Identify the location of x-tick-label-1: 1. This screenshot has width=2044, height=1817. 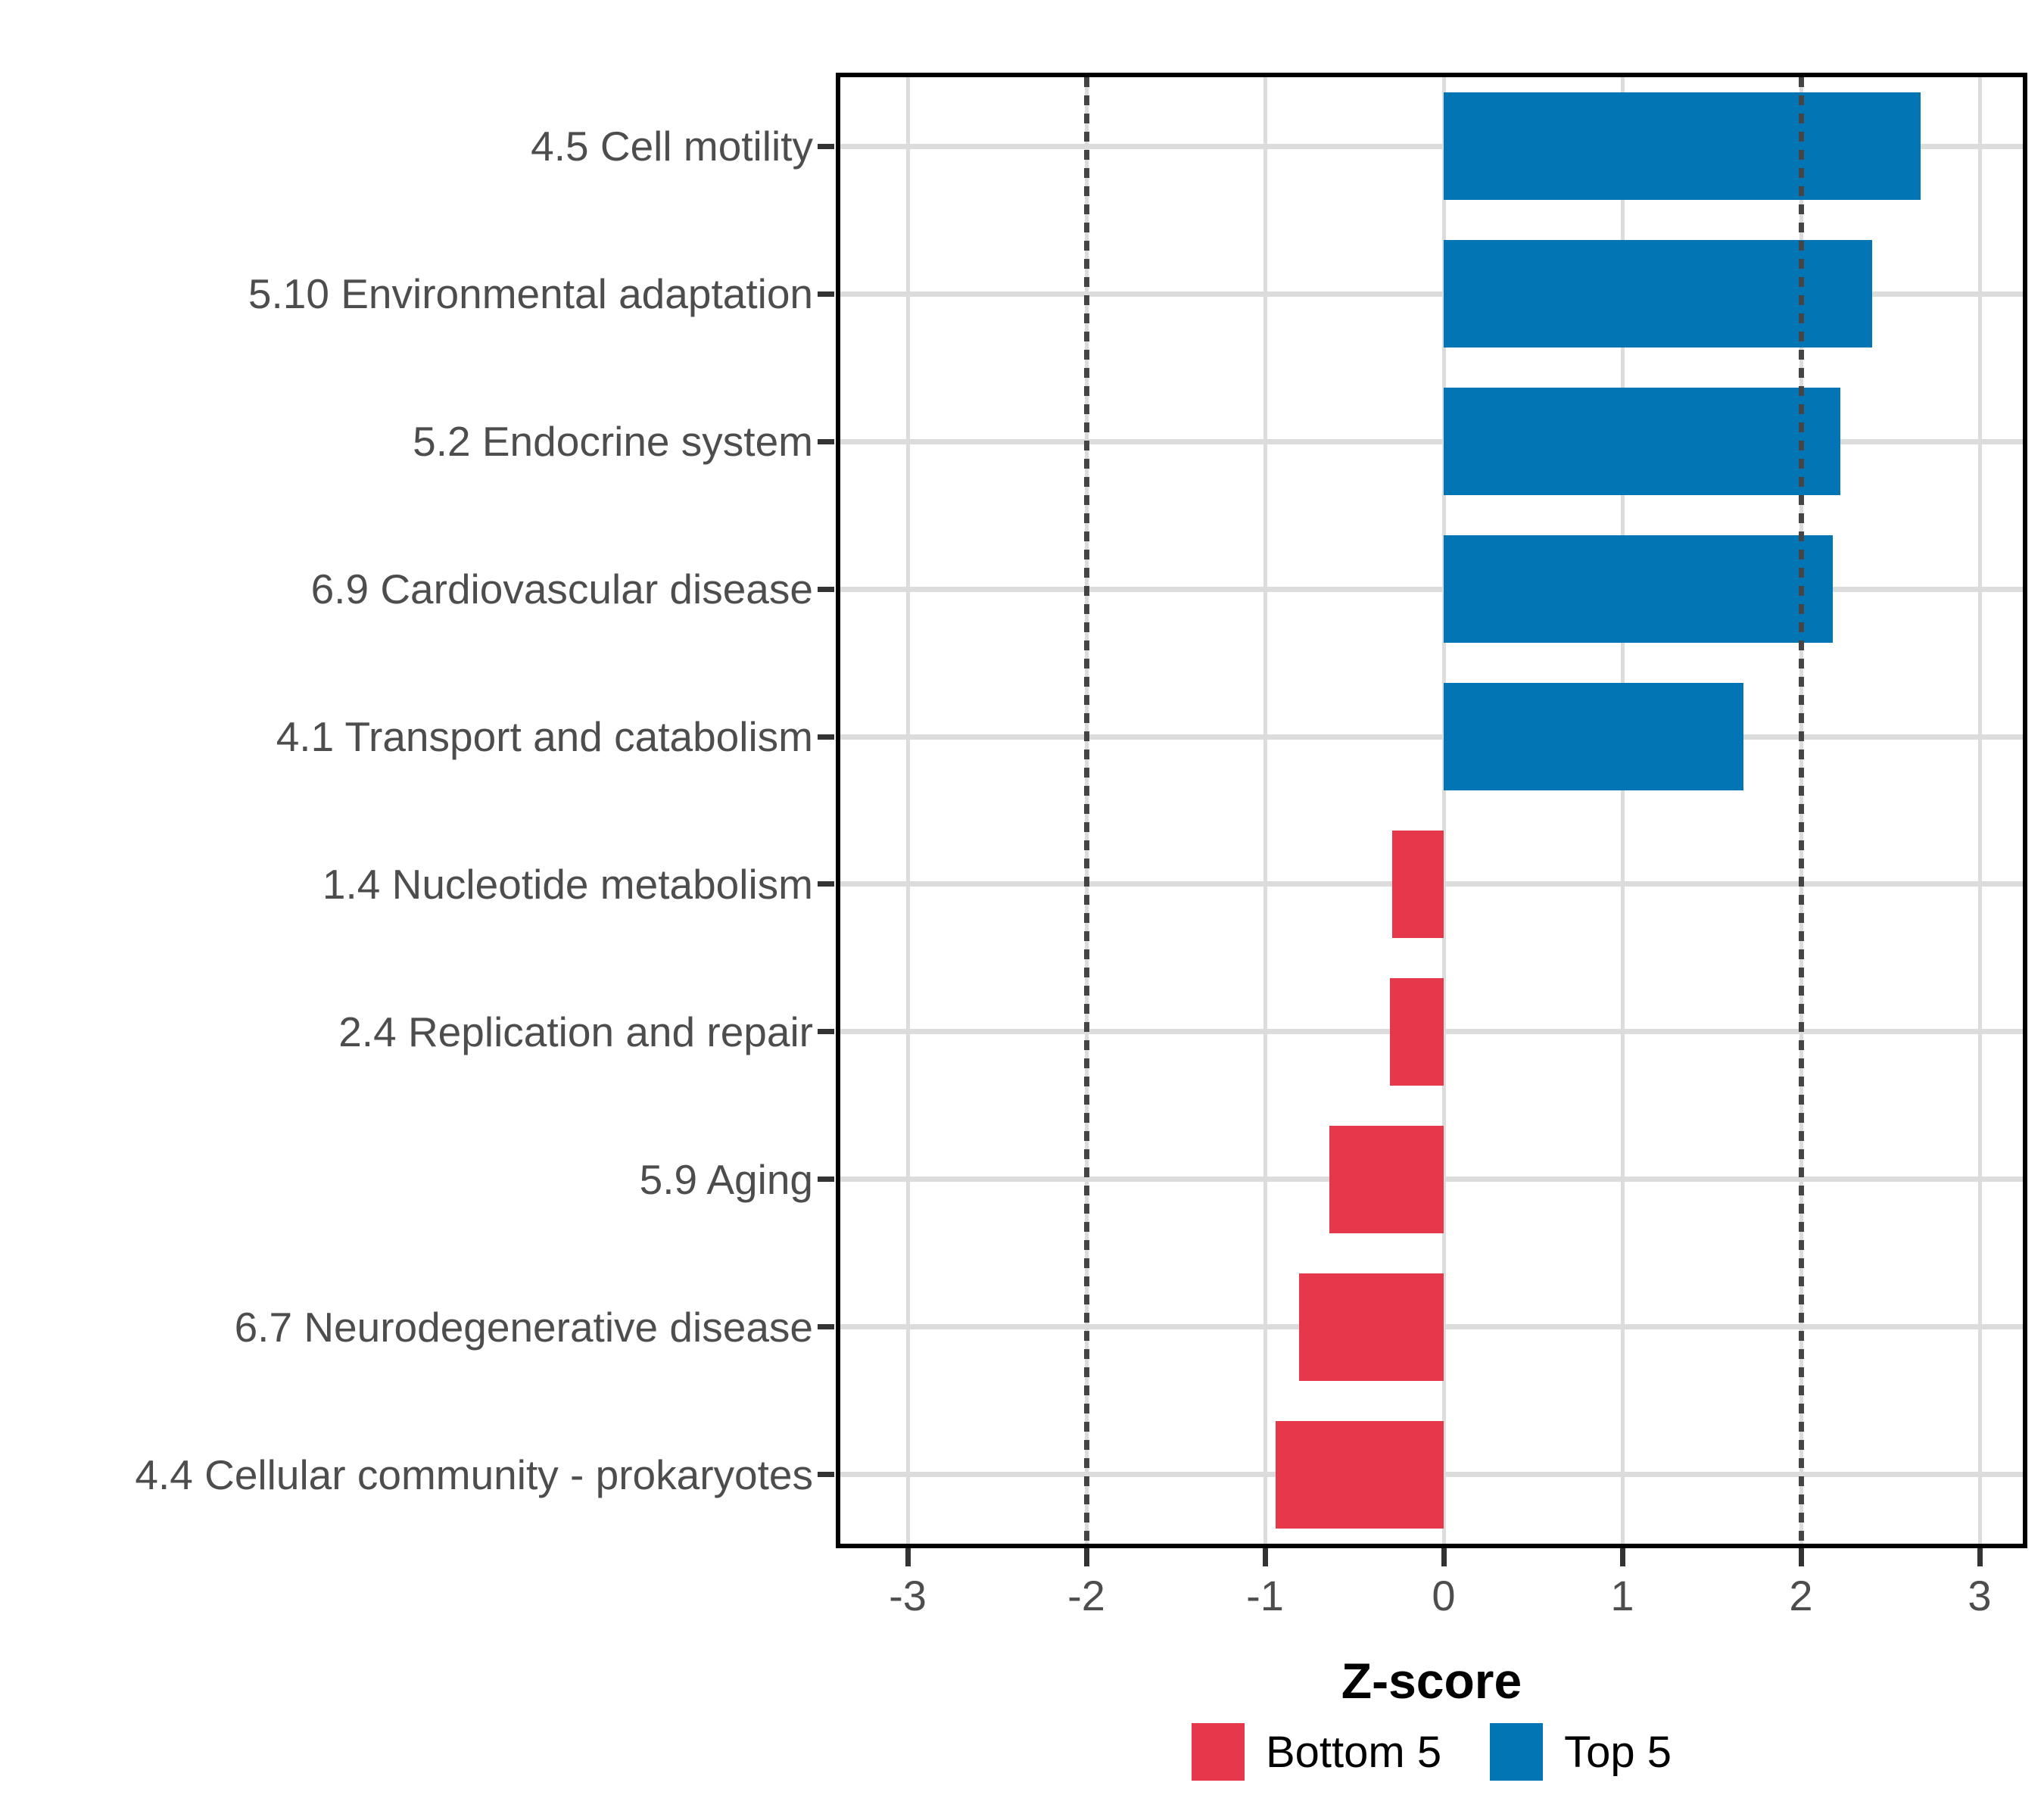
(1622, 1595).